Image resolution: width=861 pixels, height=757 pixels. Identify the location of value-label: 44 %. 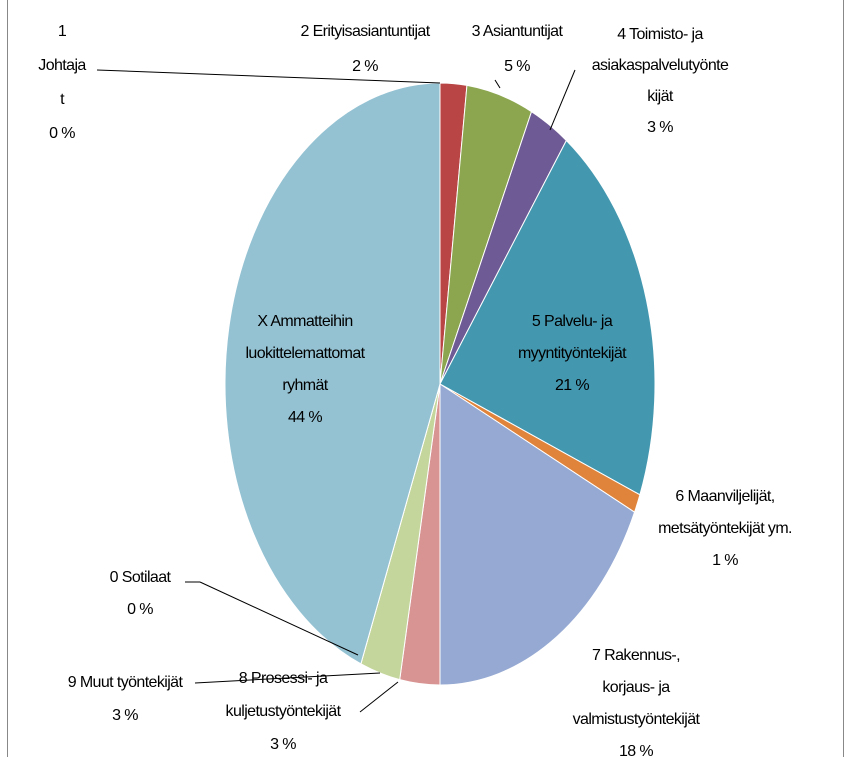
(305, 417).